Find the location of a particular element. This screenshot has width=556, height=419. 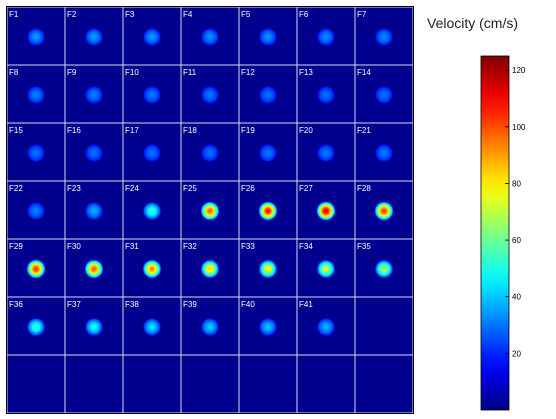

frame-label: F9 is located at coordinates (72, 72).